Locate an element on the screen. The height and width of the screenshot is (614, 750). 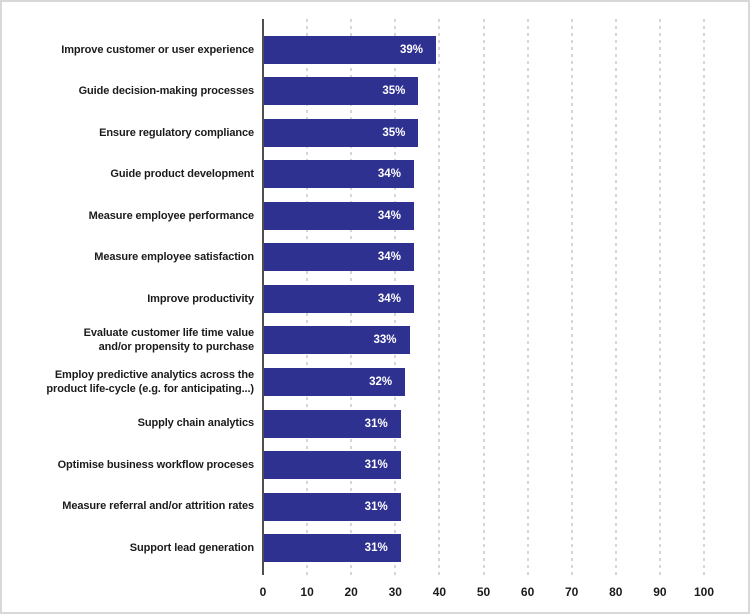
x-axis-ticks: 0 10 20 30 40 50 60 70 80 90 100 is located at coordinates (486, 594).